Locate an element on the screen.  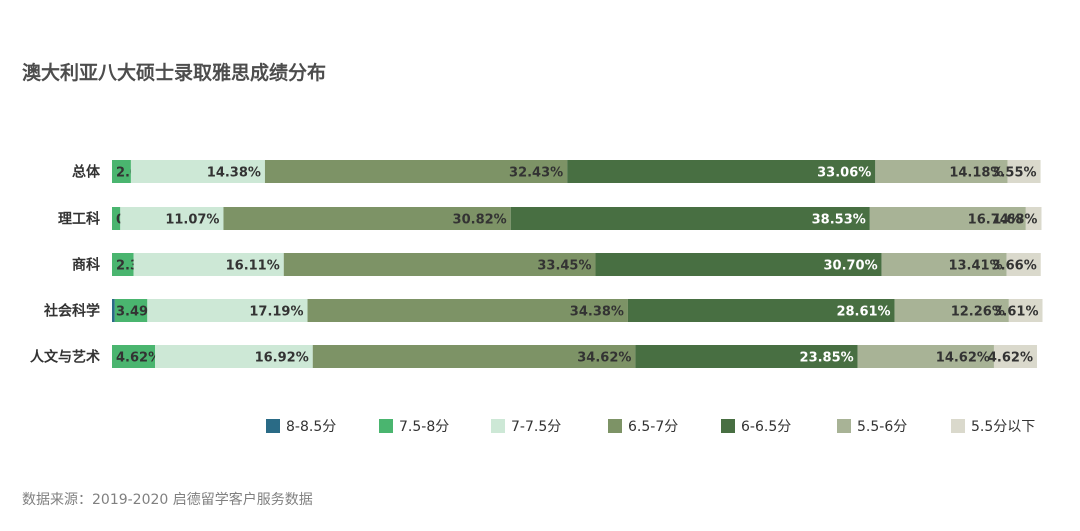
data-label: 33.06% is located at coordinates (844, 173).